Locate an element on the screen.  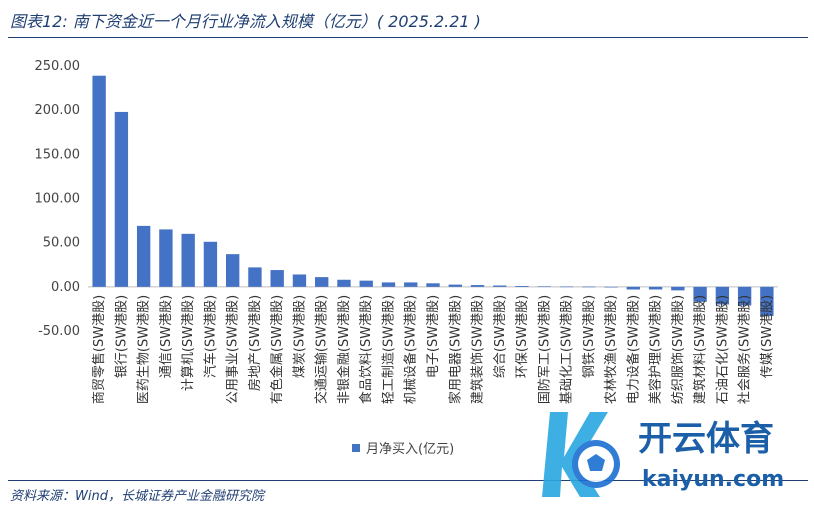
source-divider is located at coordinates (408, 480).